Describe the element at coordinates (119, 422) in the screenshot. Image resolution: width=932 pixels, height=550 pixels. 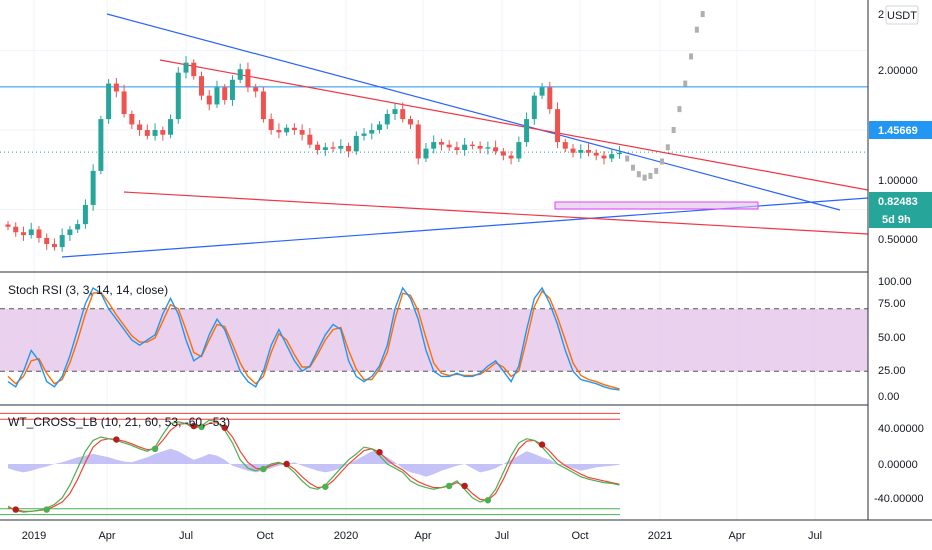
I see `wt-cross-title: WT_CROSS_LB (10, 21, 60, 53, -60, -53)` at that location.